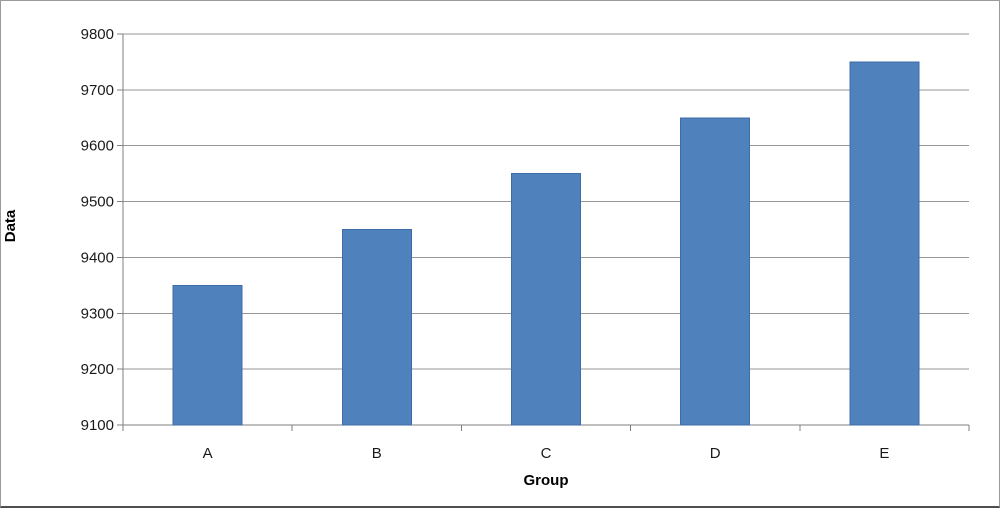 This screenshot has height=508, width=1000. I want to click on y-tick-label: 9300, so click(97, 313).